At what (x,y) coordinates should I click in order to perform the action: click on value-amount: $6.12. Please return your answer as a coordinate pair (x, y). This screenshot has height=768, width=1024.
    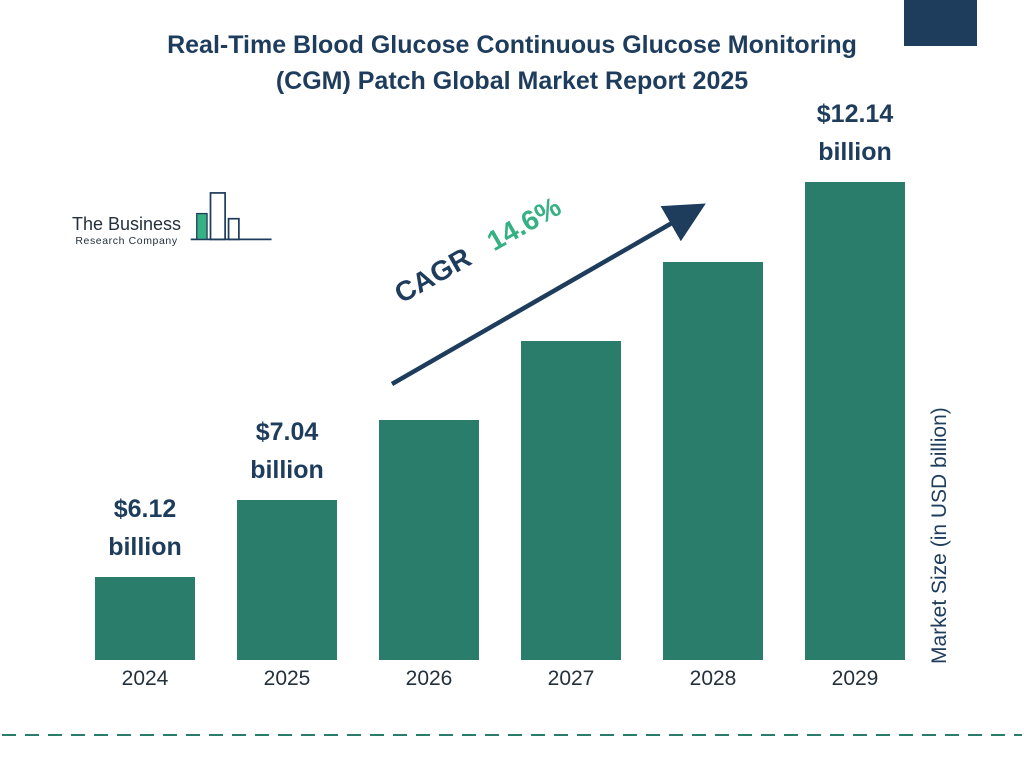
    Looking at the image, I should click on (145, 509).